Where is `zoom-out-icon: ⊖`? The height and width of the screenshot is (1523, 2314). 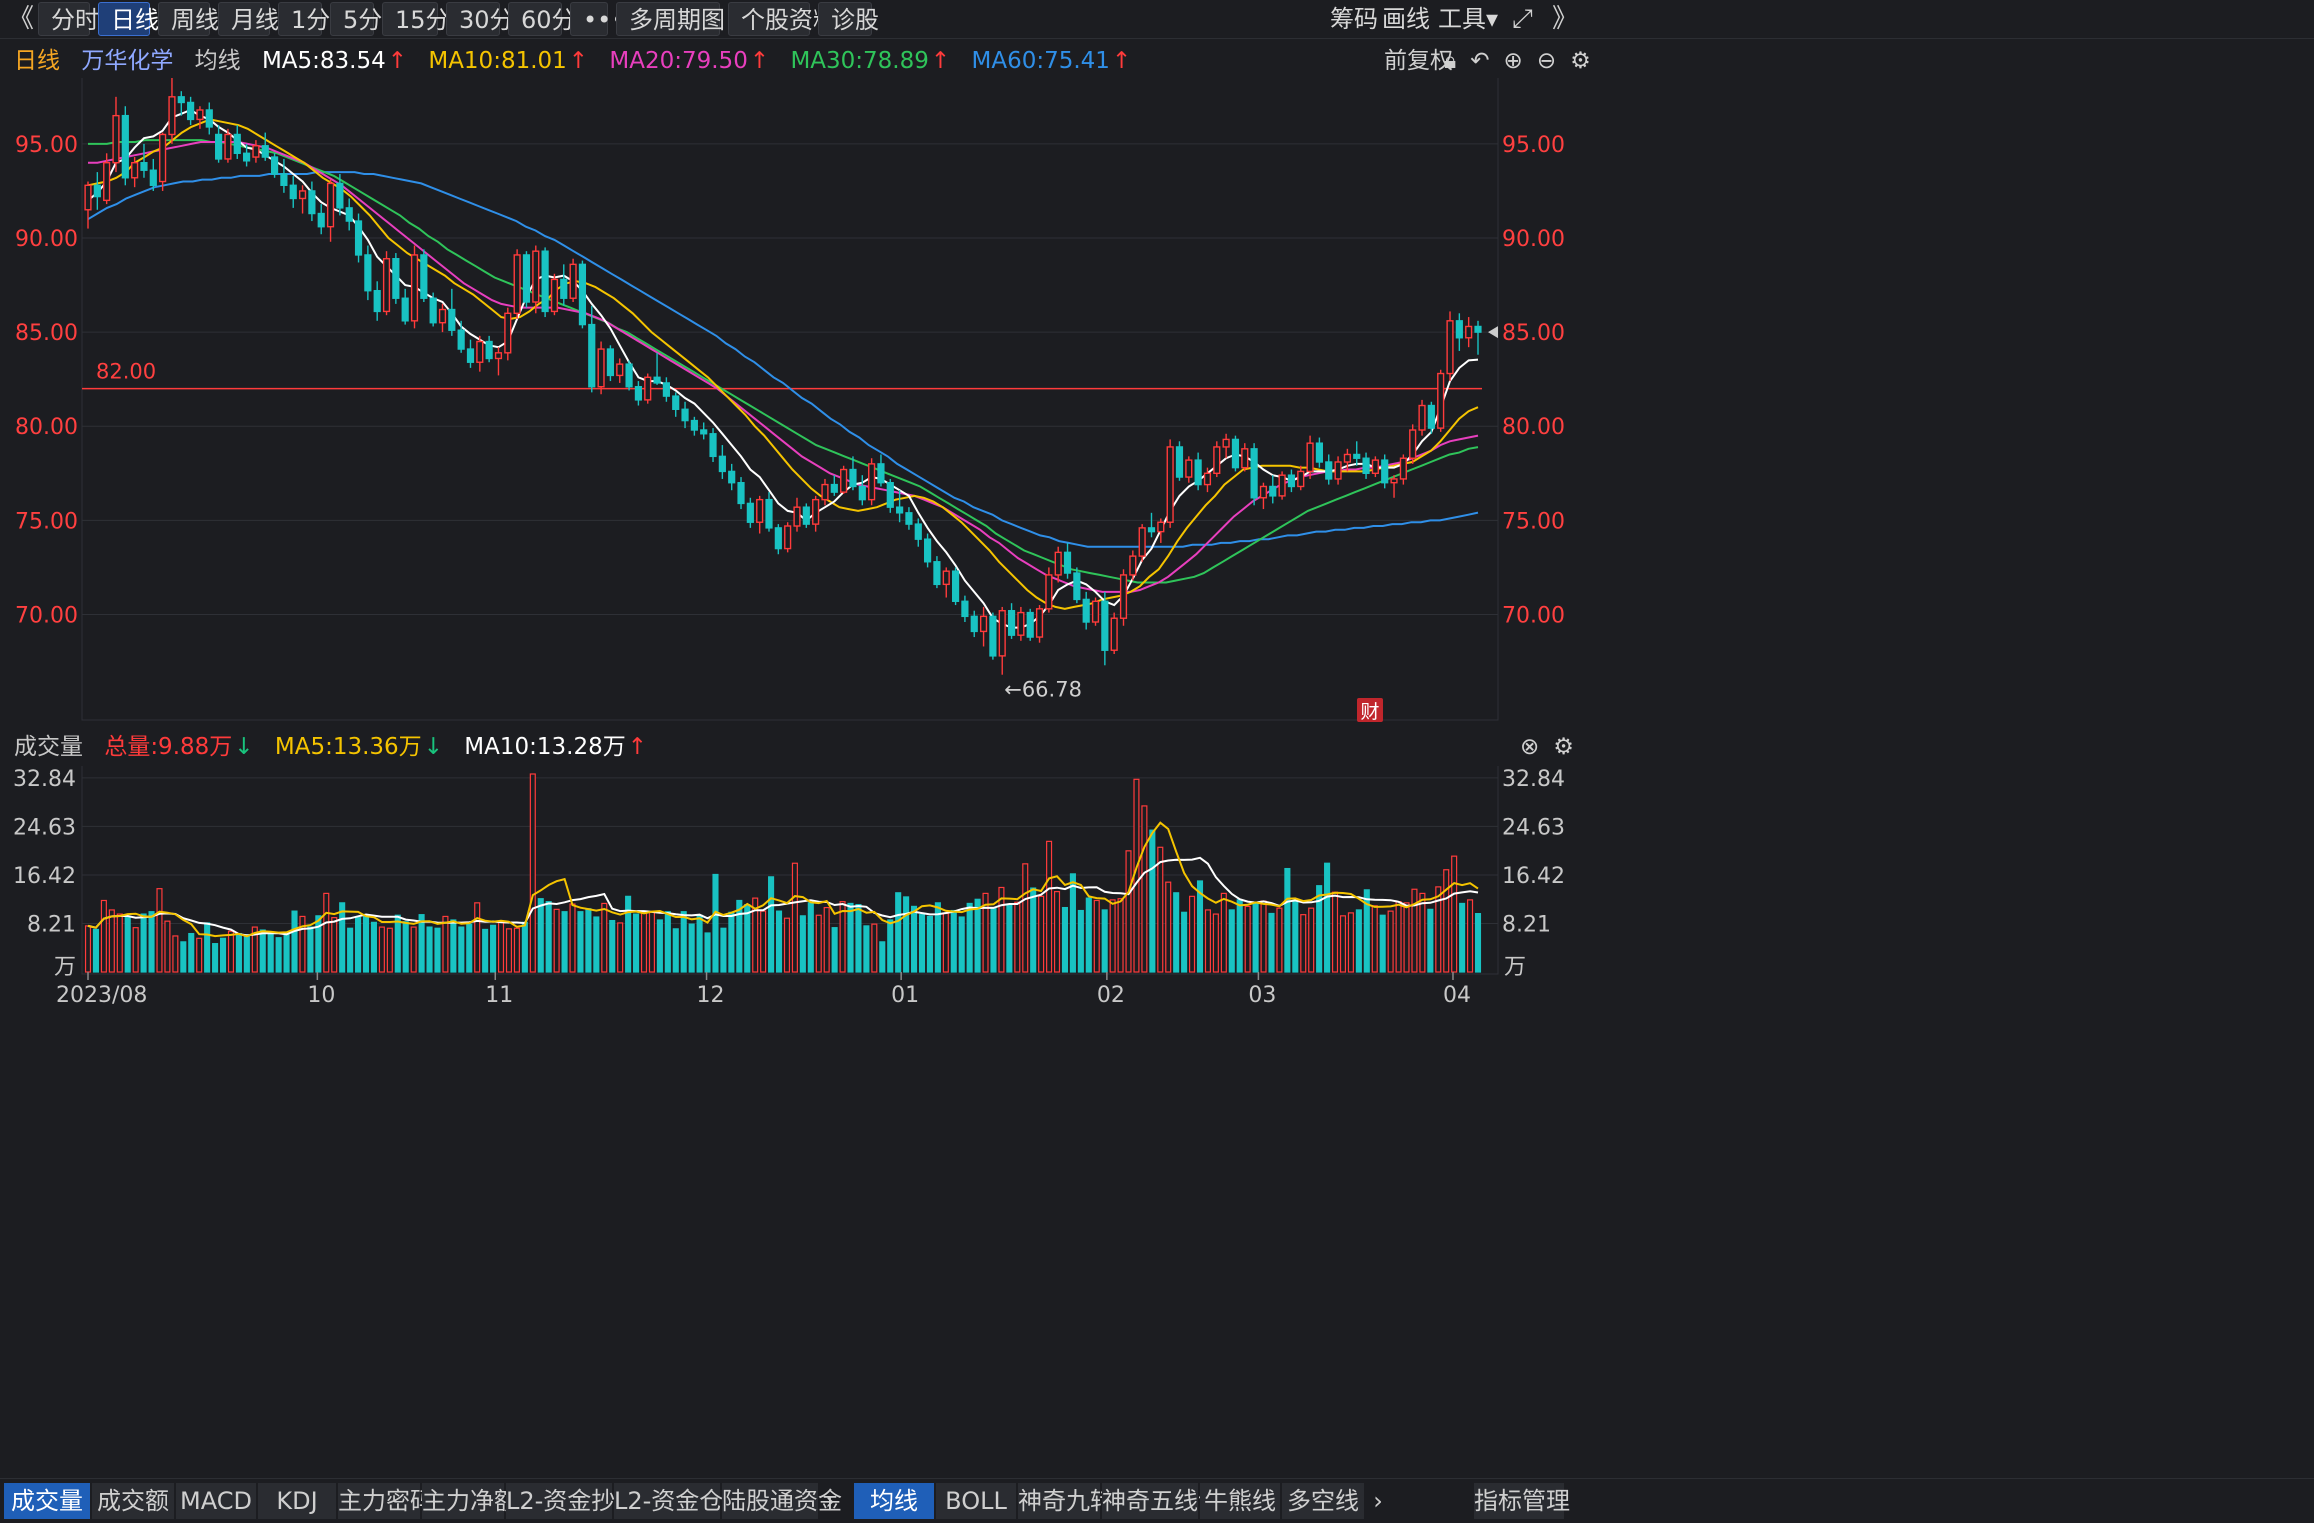 zoom-out-icon: ⊖ is located at coordinates (1546, 61).